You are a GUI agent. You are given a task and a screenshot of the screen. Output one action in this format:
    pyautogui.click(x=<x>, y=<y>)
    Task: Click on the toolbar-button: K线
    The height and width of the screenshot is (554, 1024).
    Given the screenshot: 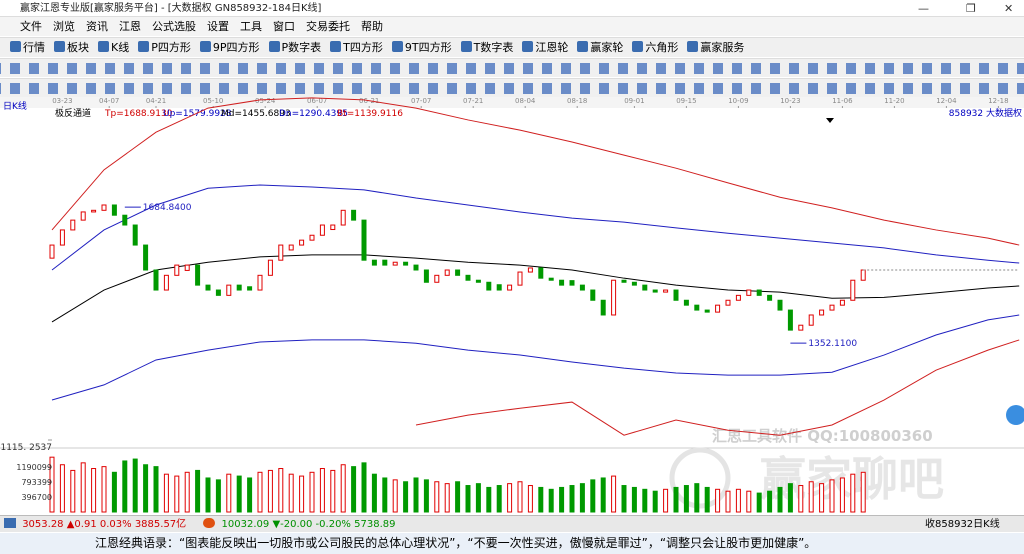 What is the action you would take?
    pyautogui.click(x=113, y=47)
    